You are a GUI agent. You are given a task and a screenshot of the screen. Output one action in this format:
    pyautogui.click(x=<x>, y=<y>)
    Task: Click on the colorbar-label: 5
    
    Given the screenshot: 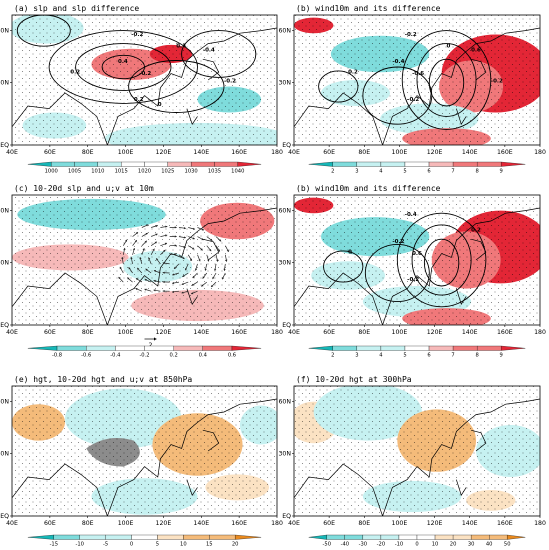 What is the action you would take?
    pyautogui.click(x=157, y=545)
    